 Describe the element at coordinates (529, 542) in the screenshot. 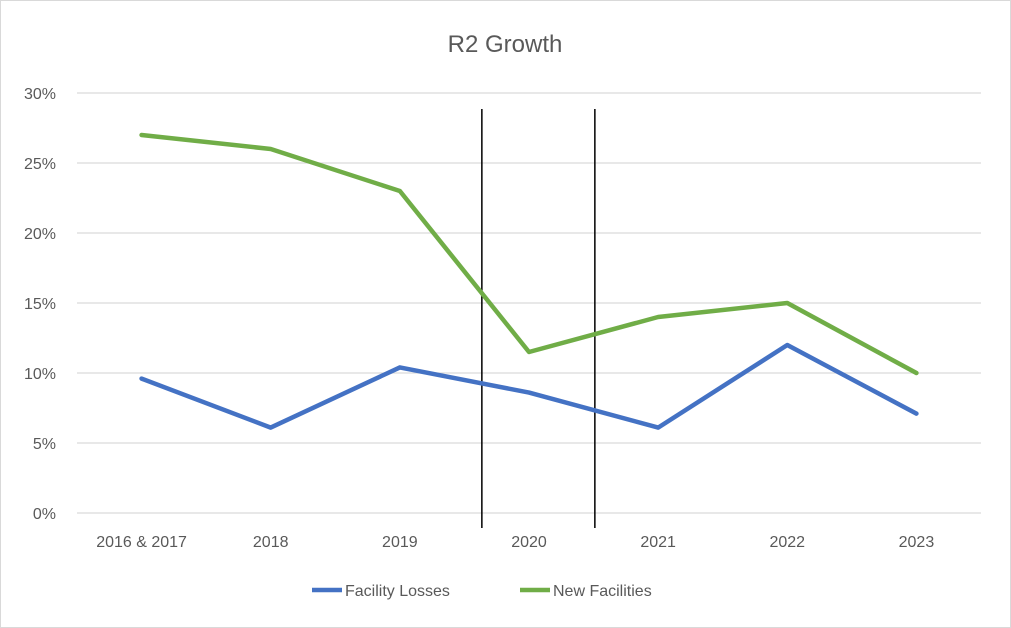

I see `x-tick-label: 2020` at that location.